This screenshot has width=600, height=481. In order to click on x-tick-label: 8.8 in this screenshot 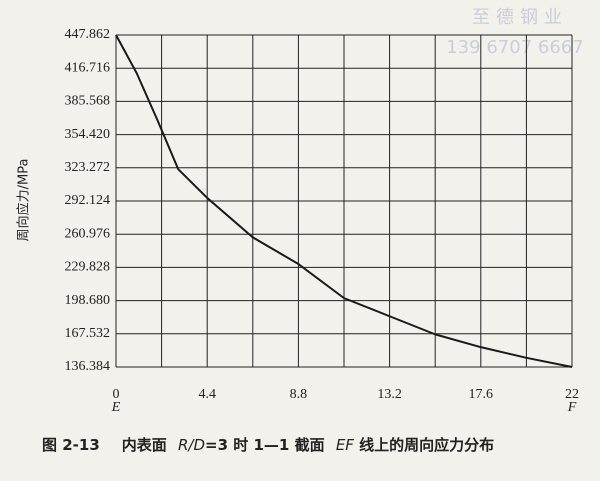, I will do `click(299, 394)`.